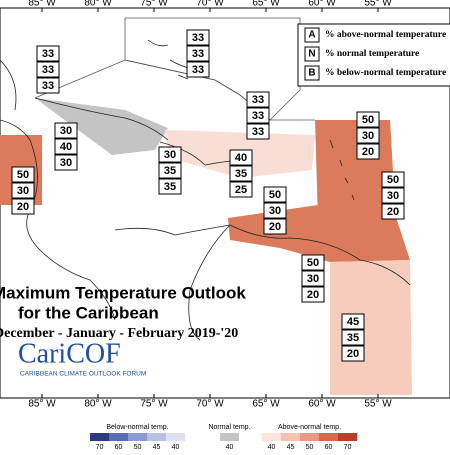 This screenshot has height=455, width=450. I want to click on key-box, so click(373, 55).